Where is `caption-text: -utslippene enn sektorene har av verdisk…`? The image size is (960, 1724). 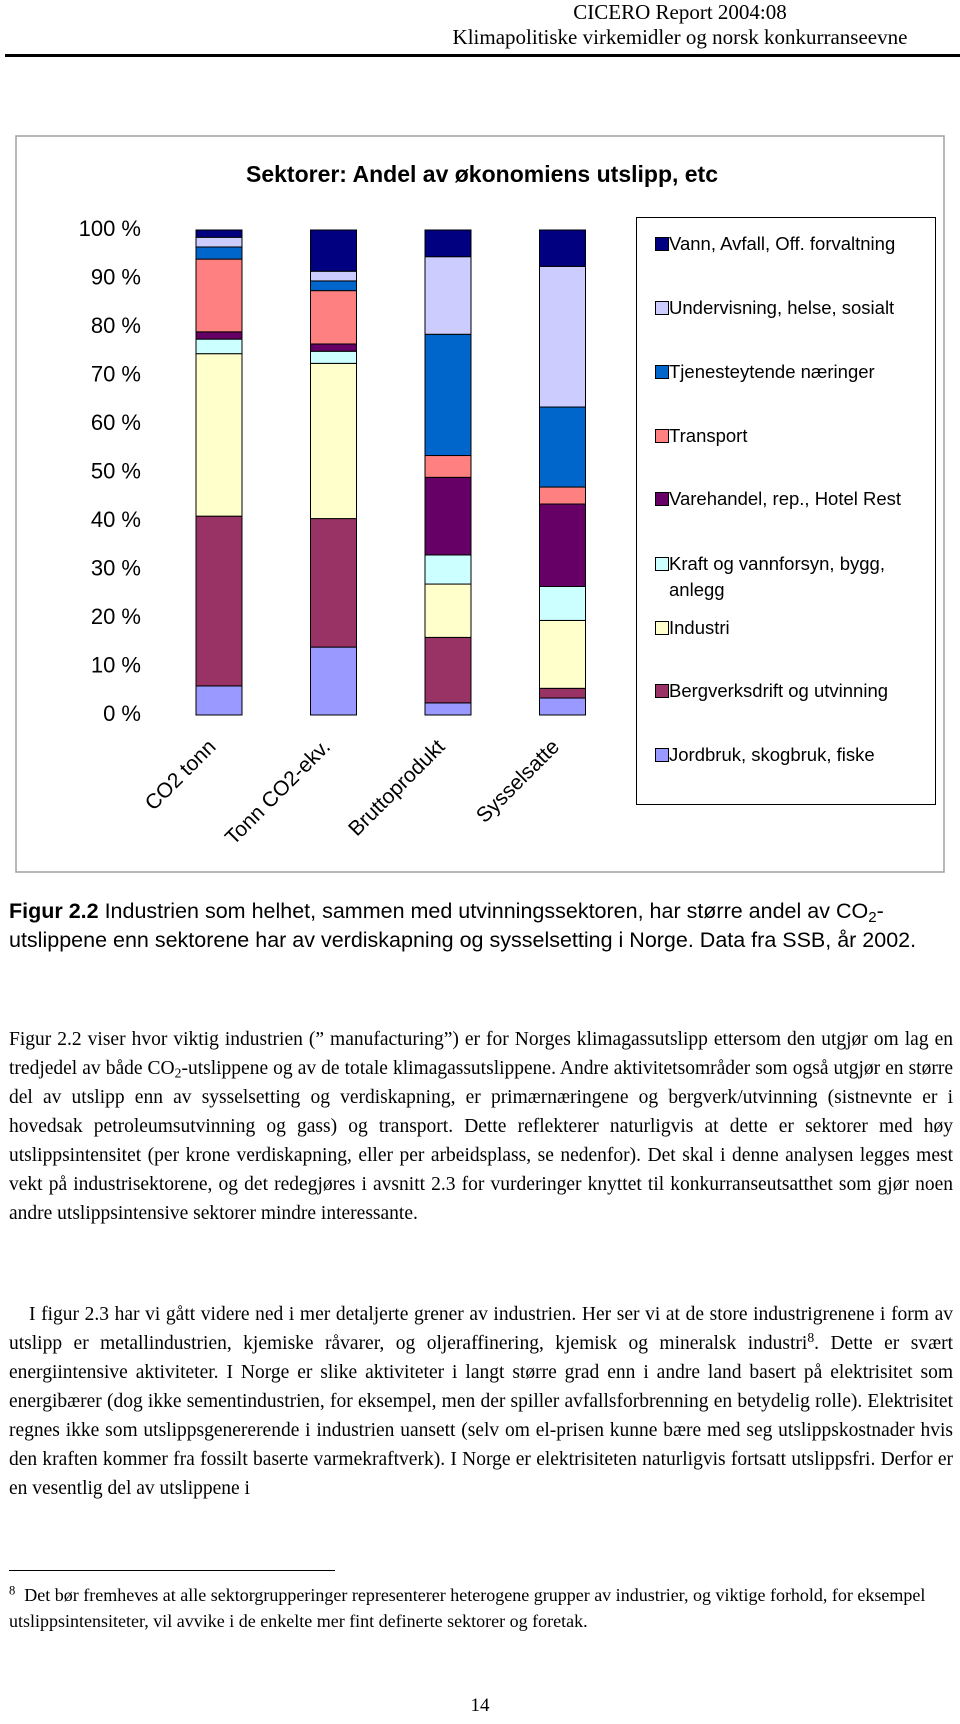 caption-text: -utslippene enn sektorene har av verdisk… is located at coordinates (463, 925).